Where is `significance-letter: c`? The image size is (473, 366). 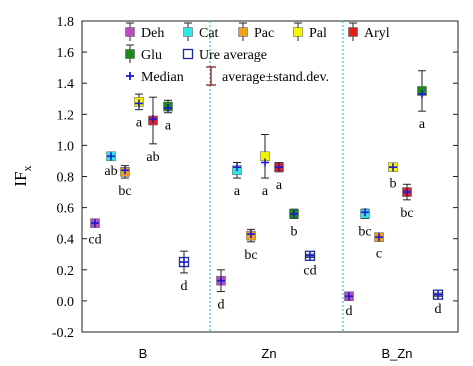 significance-letter: c is located at coordinates (379, 253).